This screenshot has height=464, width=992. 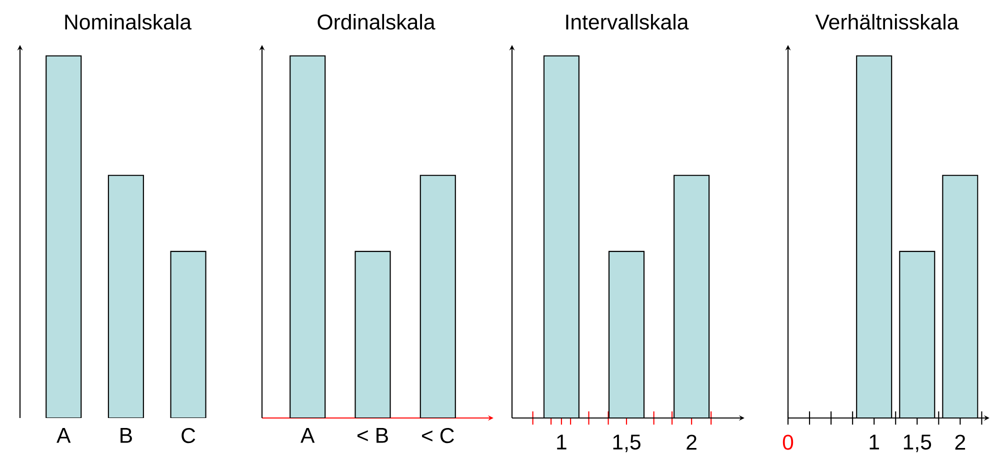 I want to click on x-tick-label: B, so click(x=126, y=435).